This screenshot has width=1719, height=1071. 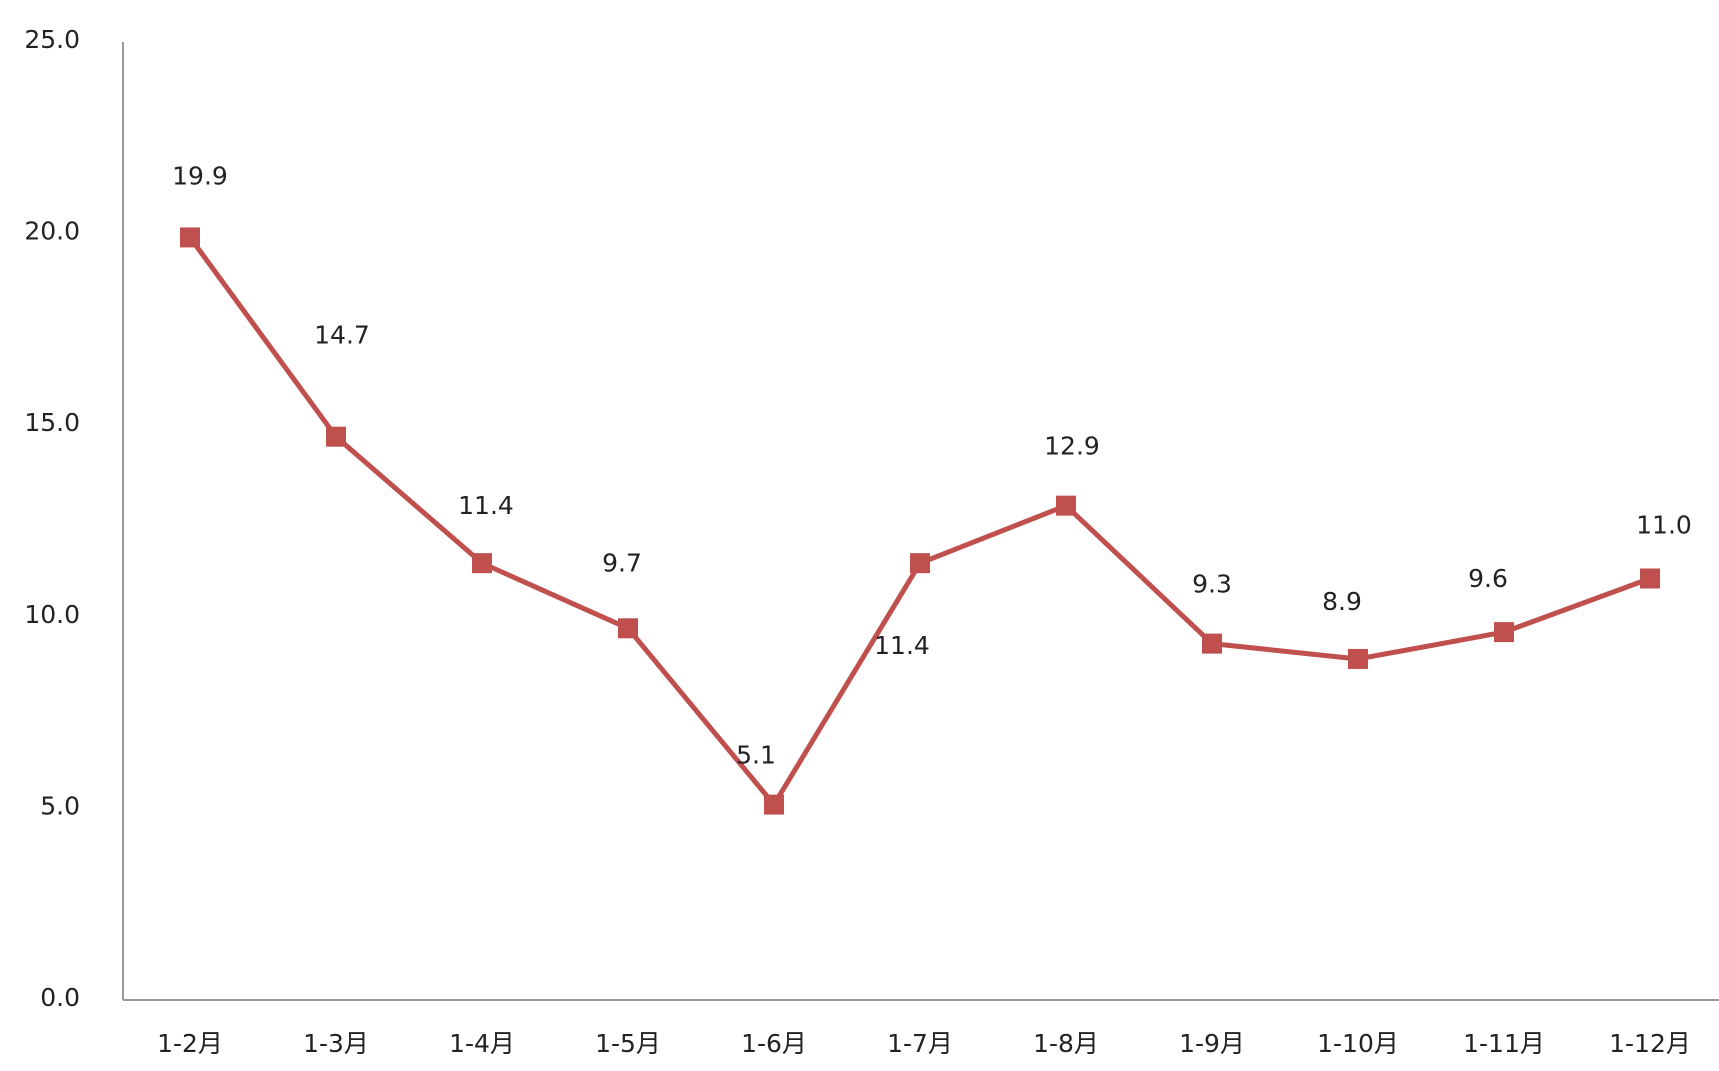 I want to click on x-tick-label: 1-5月, so click(x=628, y=1043).